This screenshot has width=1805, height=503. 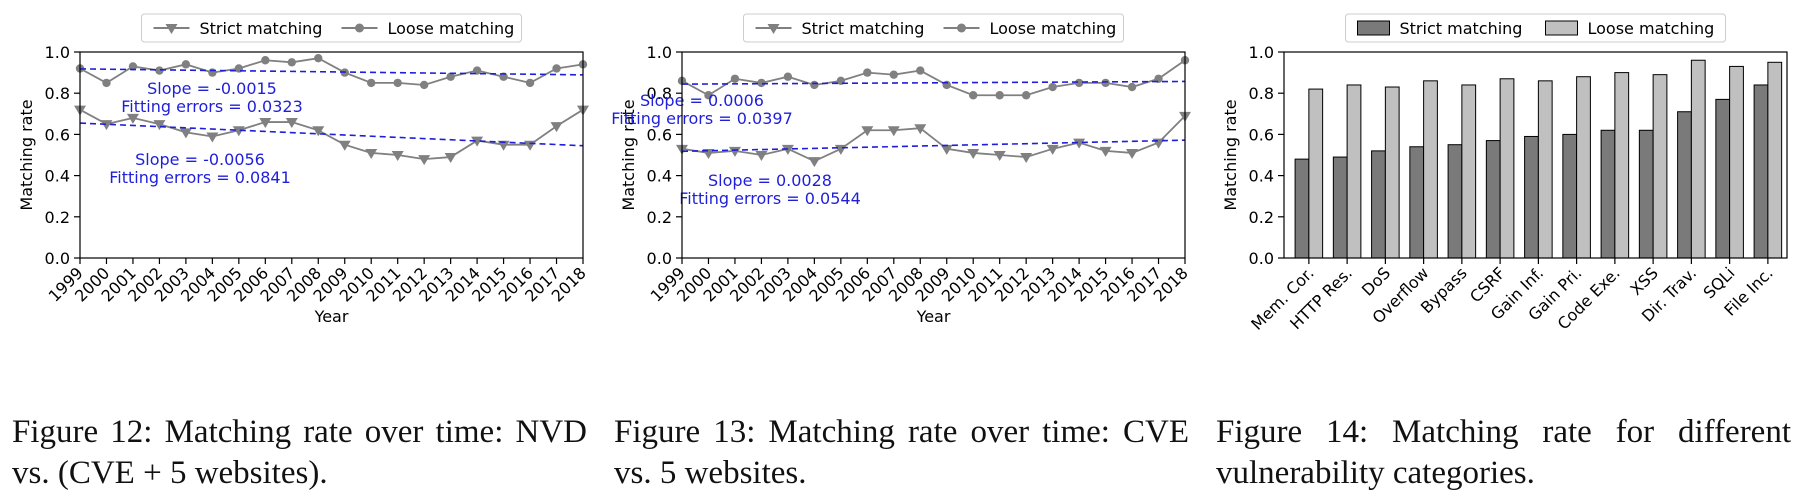 I want to click on y-tick-label: 0.8, so click(x=659, y=93).